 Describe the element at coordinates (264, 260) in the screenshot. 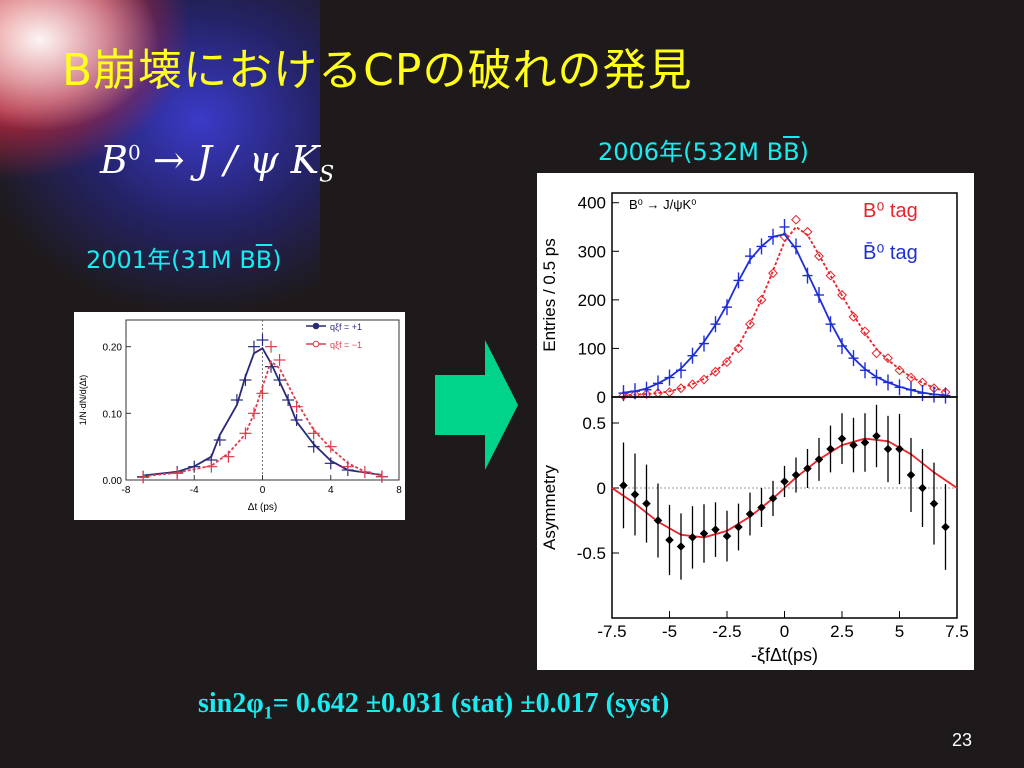

I see `label-2001-bbar: B` at that location.